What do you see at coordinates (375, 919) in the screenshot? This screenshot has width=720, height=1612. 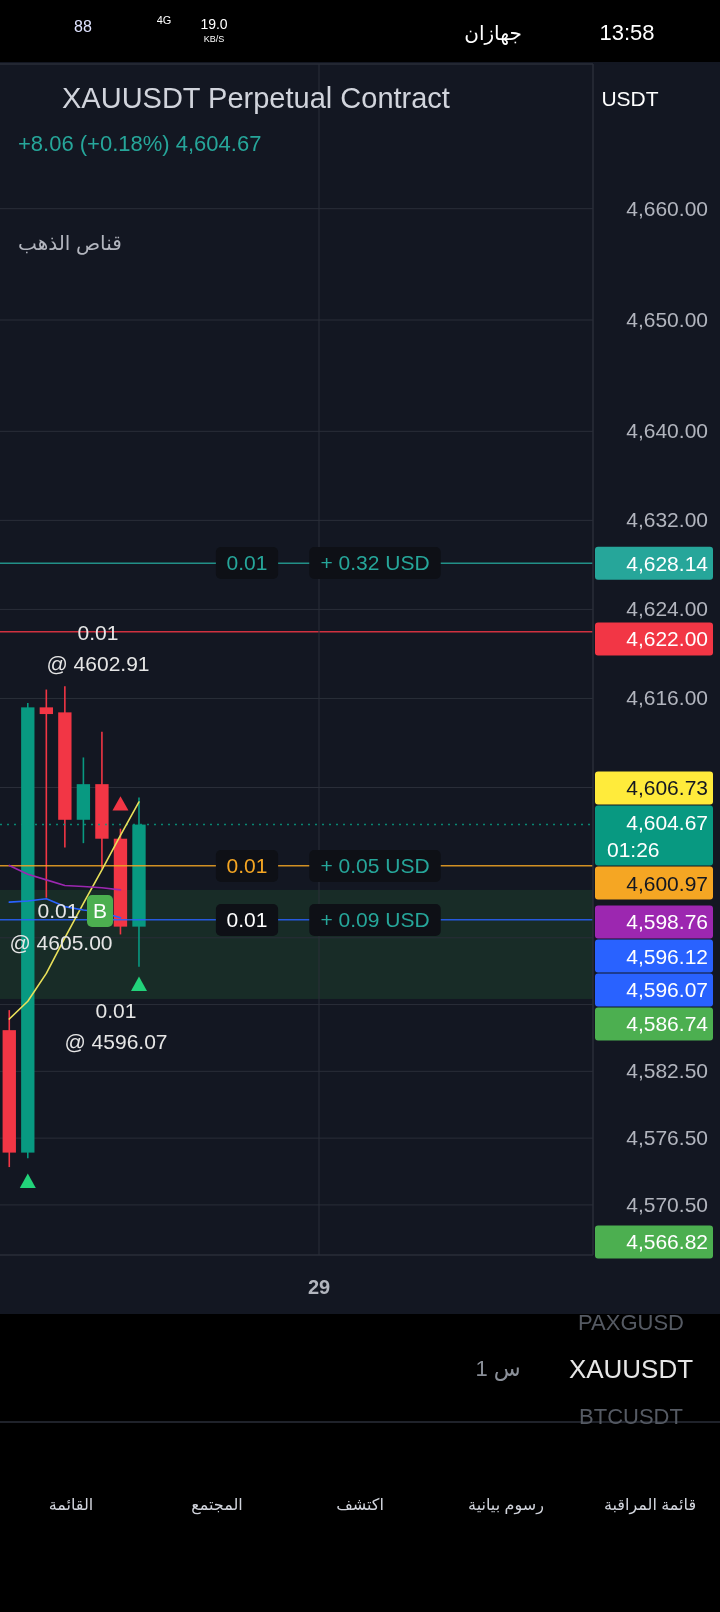 I see `annotation: + 0.09 USD` at bounding box center [375, 919].